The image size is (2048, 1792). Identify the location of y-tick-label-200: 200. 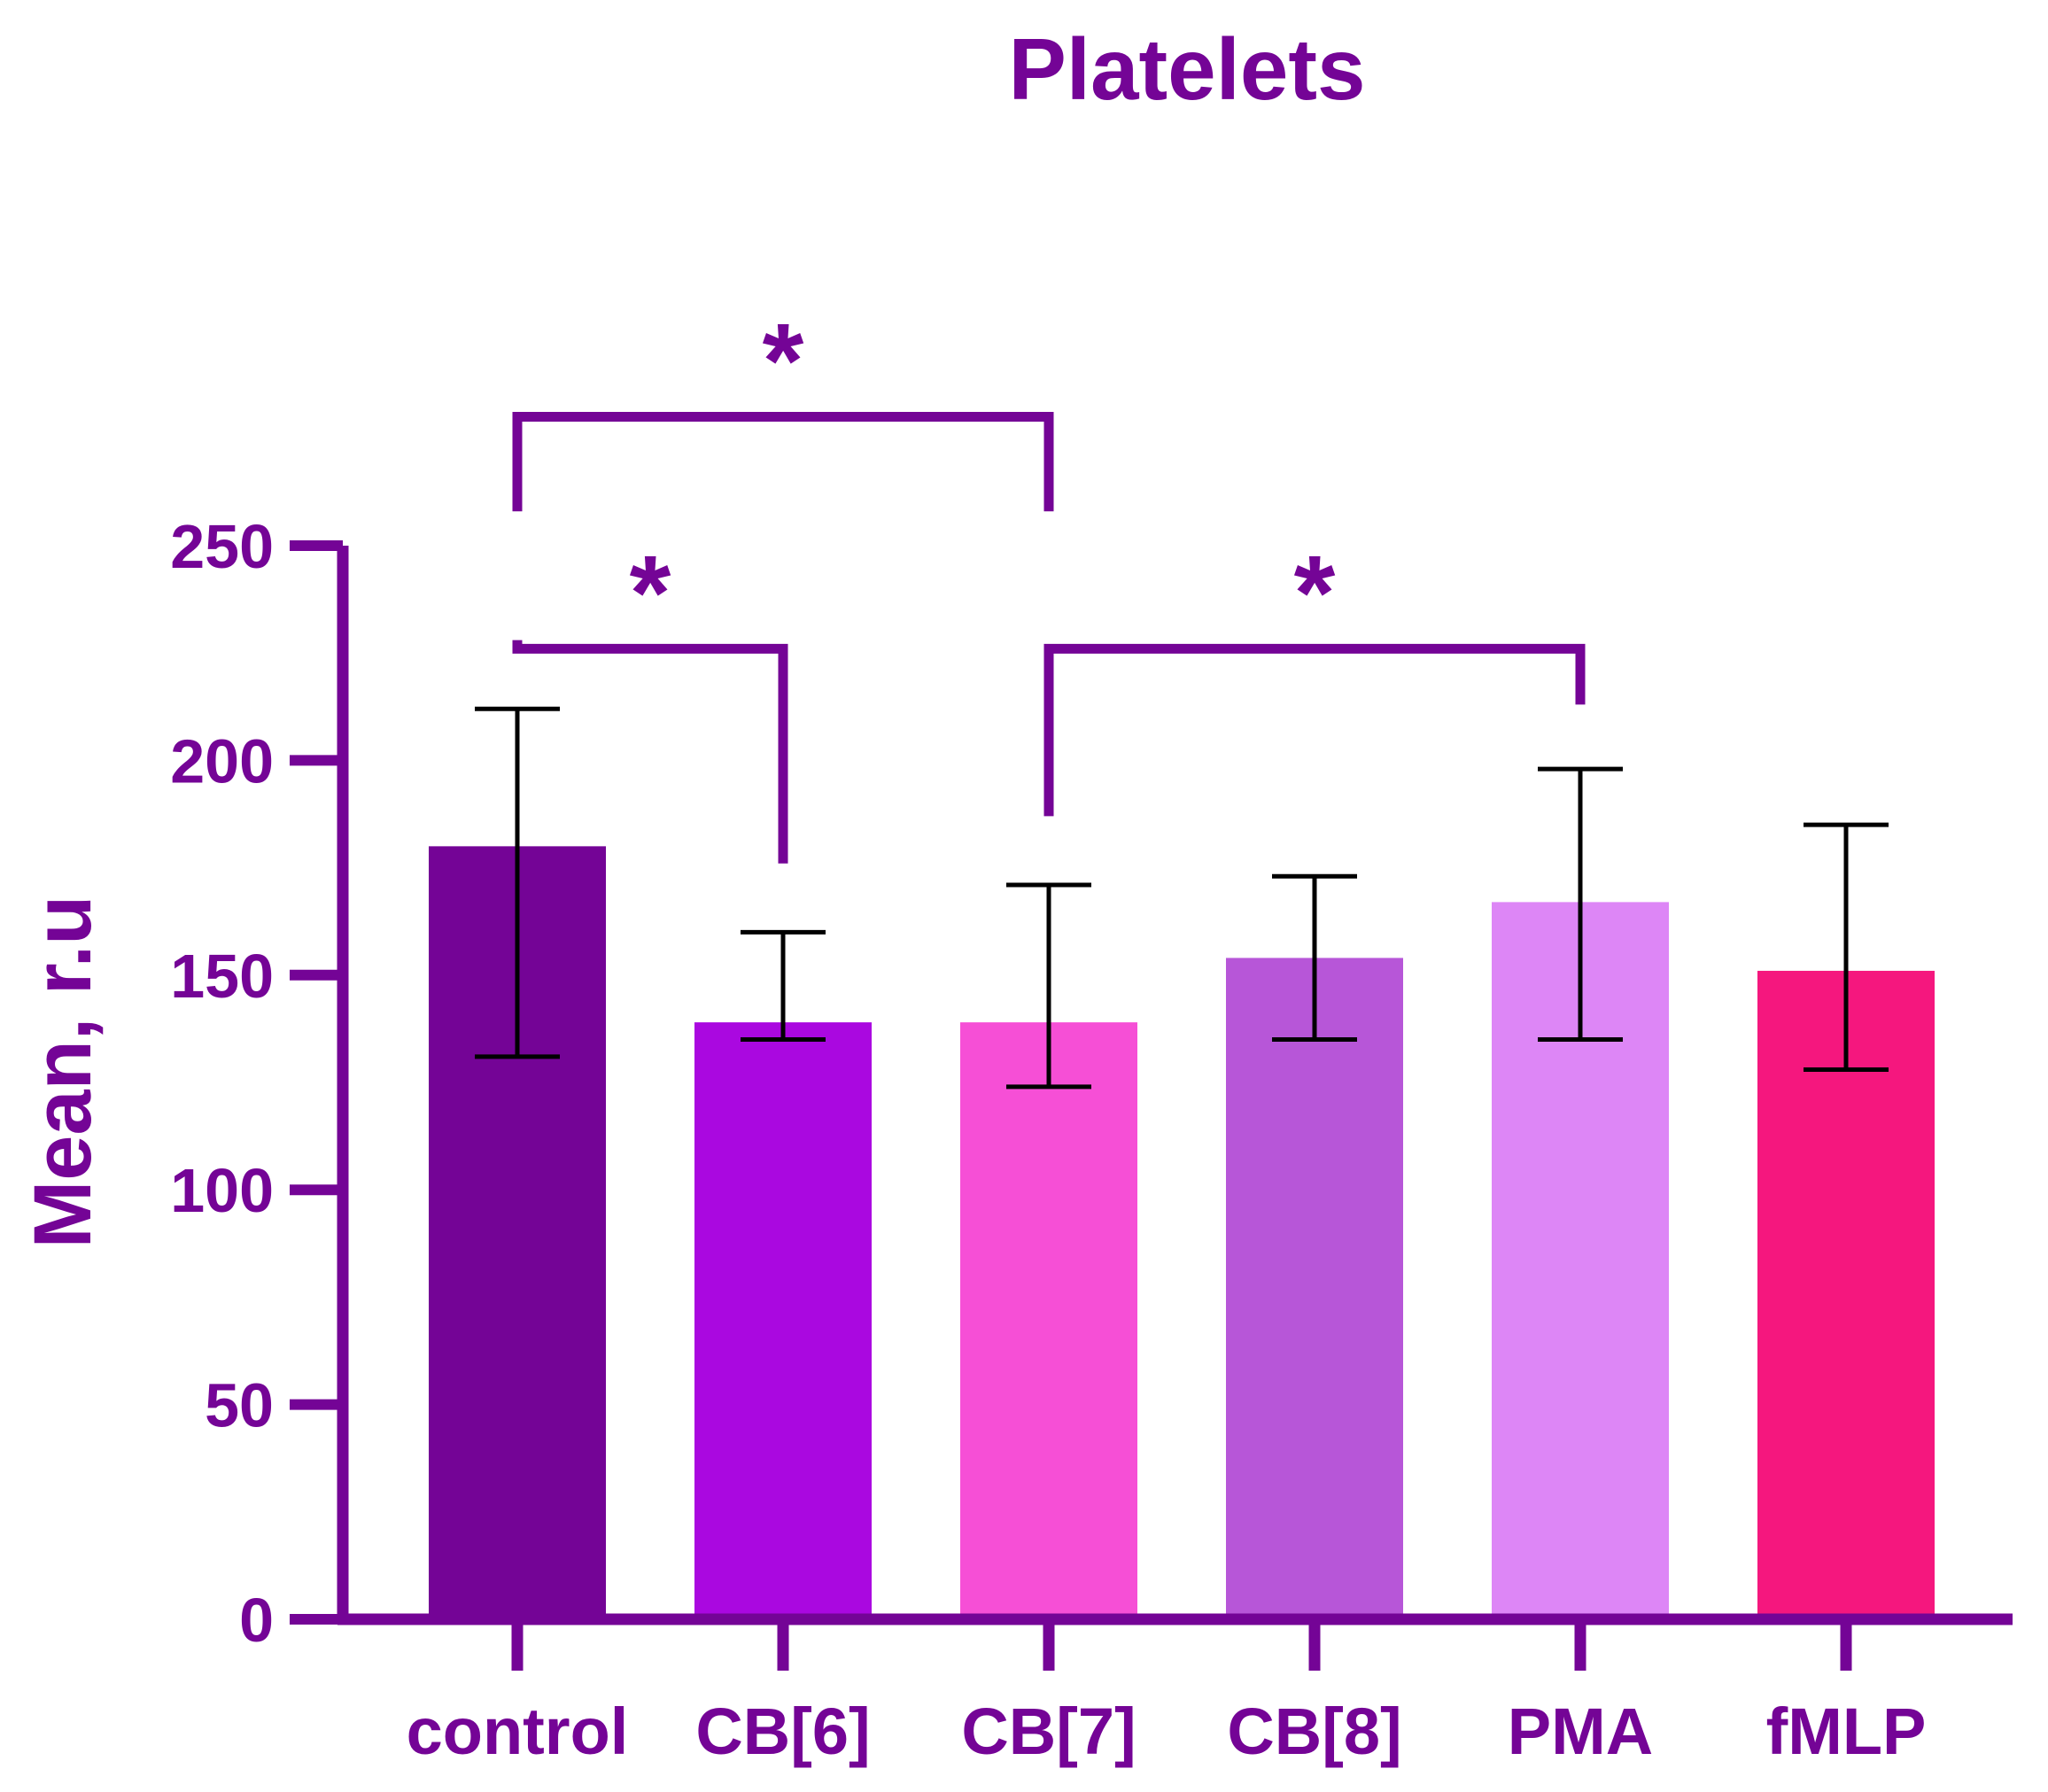
(222, 760).